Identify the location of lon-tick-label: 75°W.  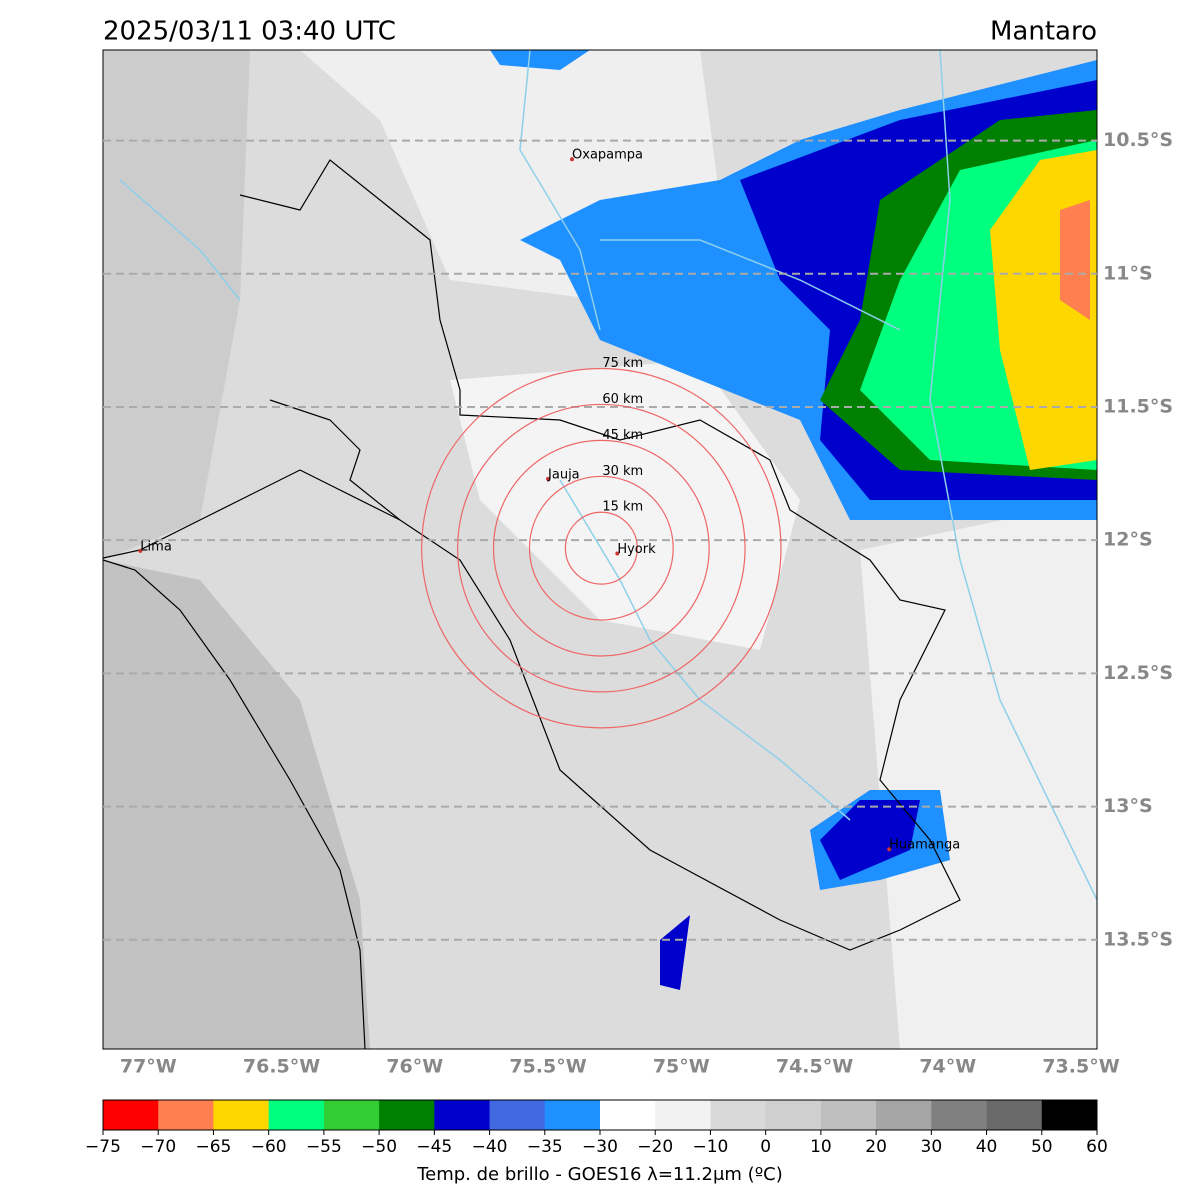
(681, 1067).